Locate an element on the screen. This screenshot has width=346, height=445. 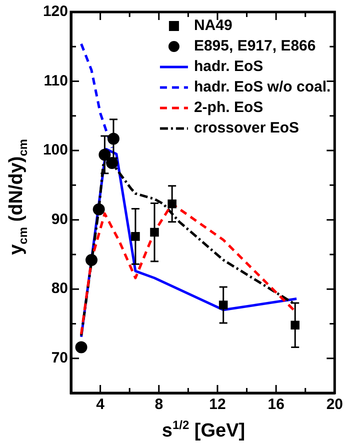
legend-label: 2-ph. EoS is located at coordinates (229, 107).